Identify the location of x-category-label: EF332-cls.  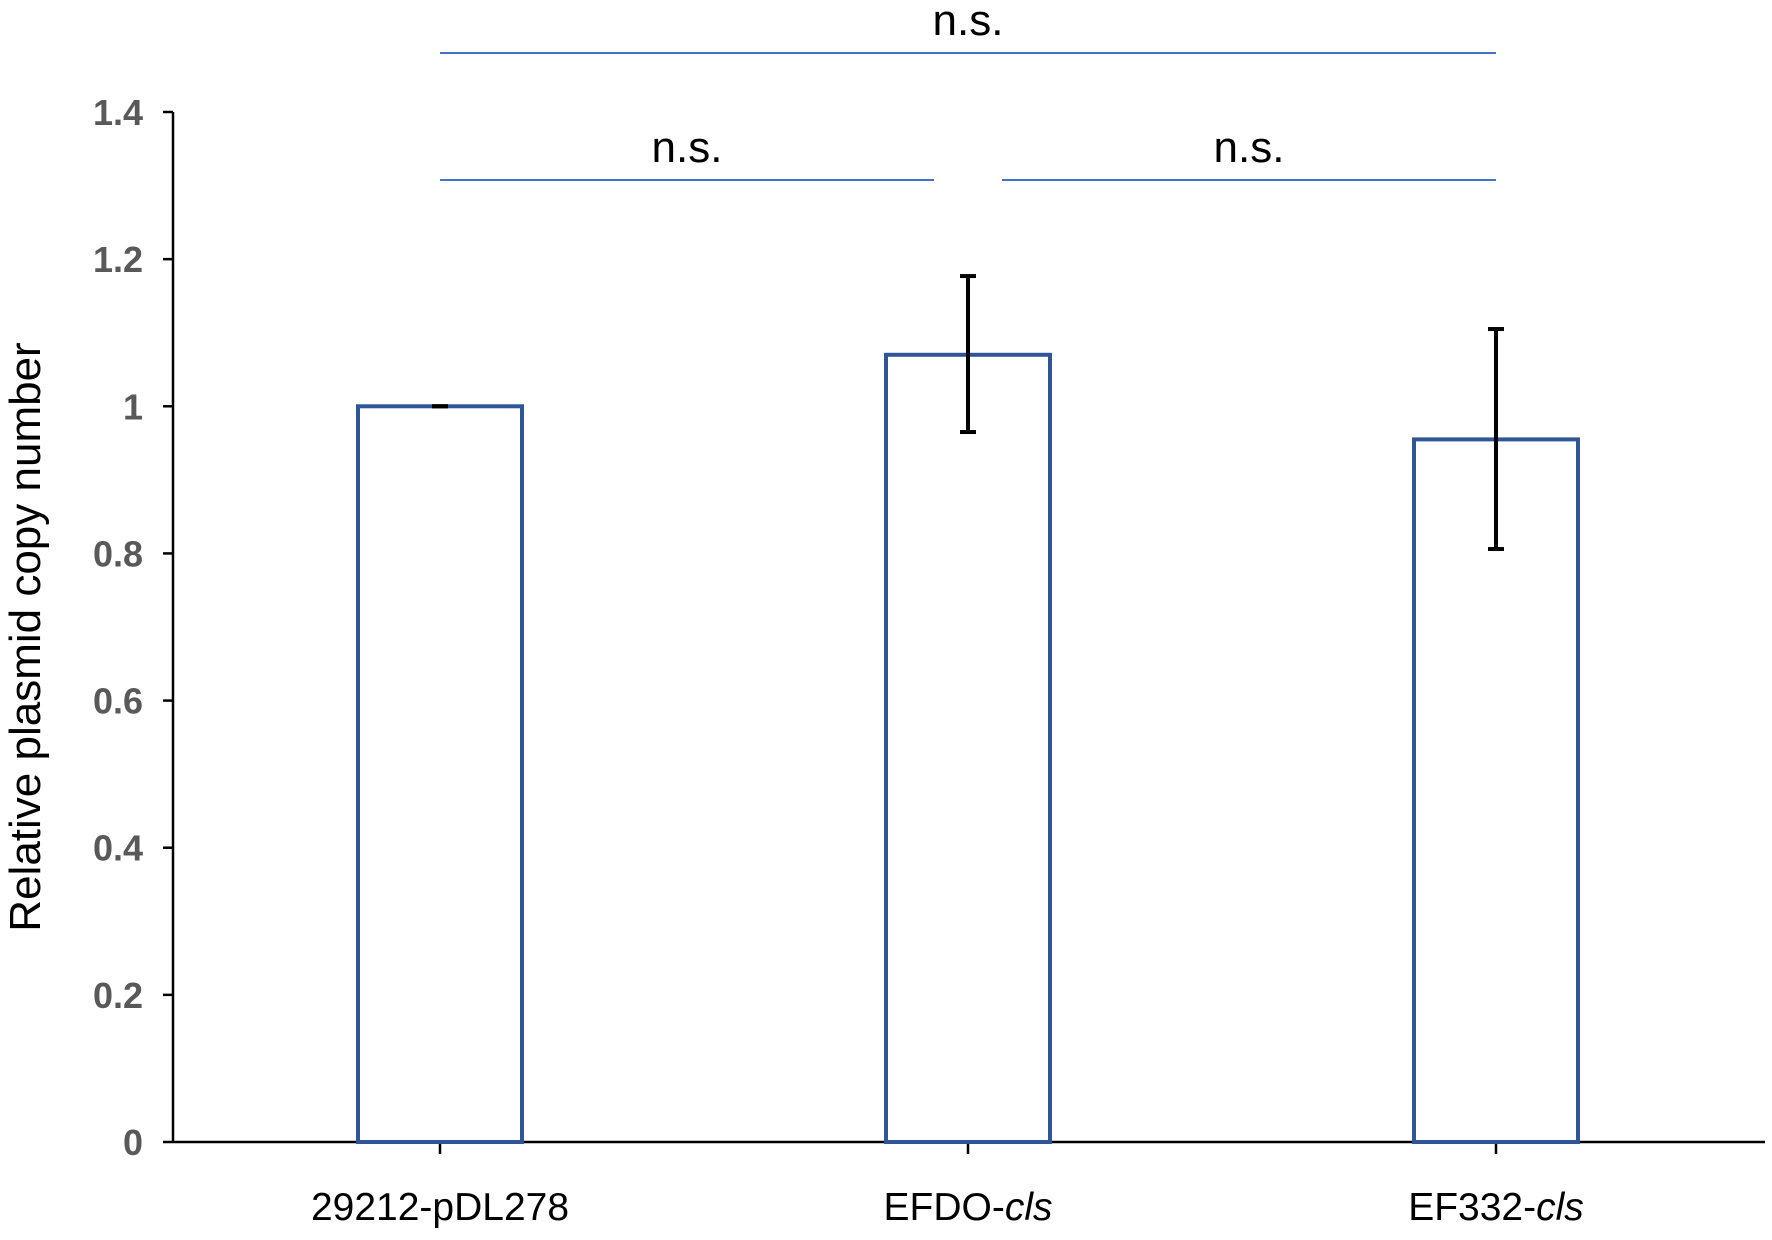
(1496, 1207).